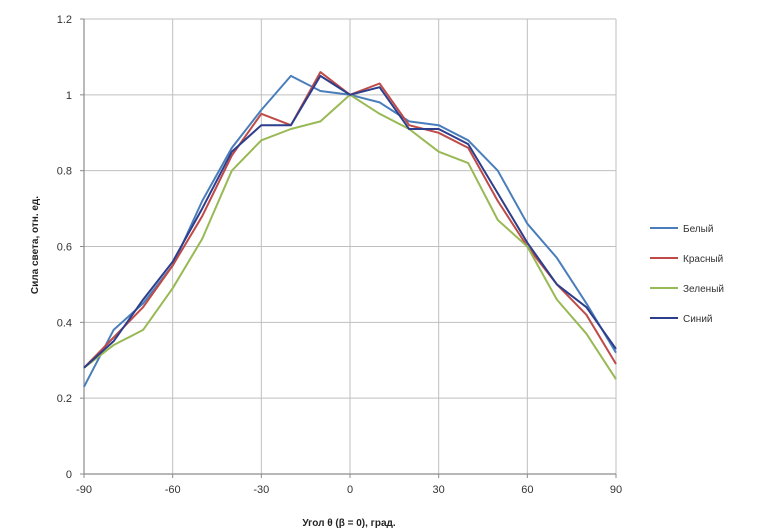 The image size is (758, 532). I want to click on y-axis-title: Сила света, отн. ед., so click(35, 245).